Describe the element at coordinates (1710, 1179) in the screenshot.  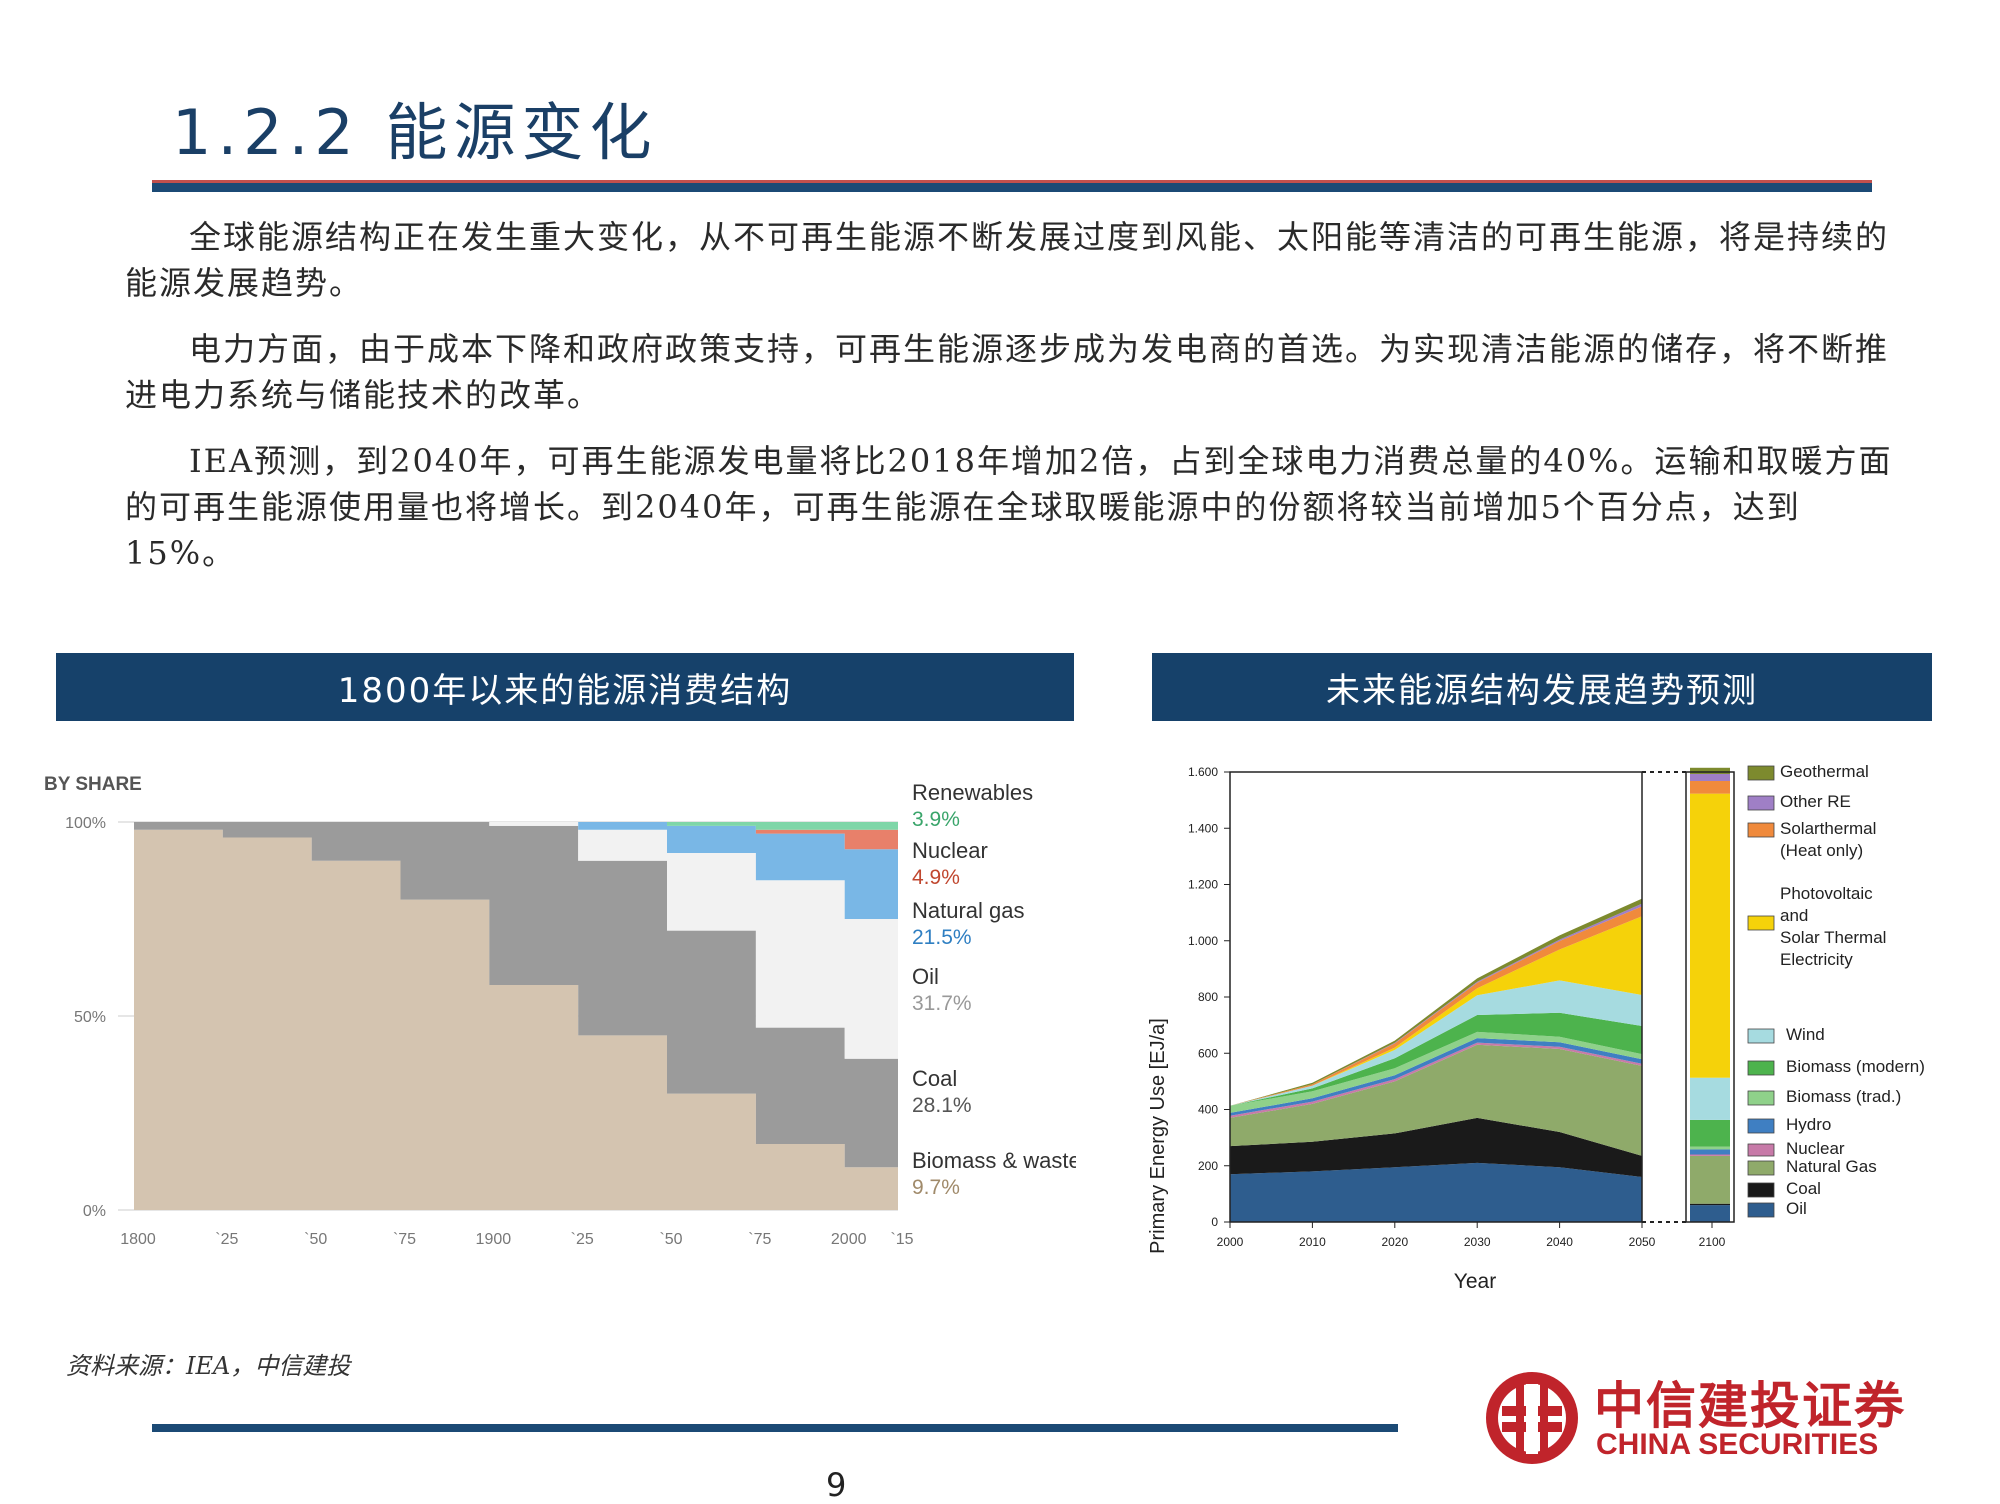
I see `bar-2100-natural-gas` at that location.